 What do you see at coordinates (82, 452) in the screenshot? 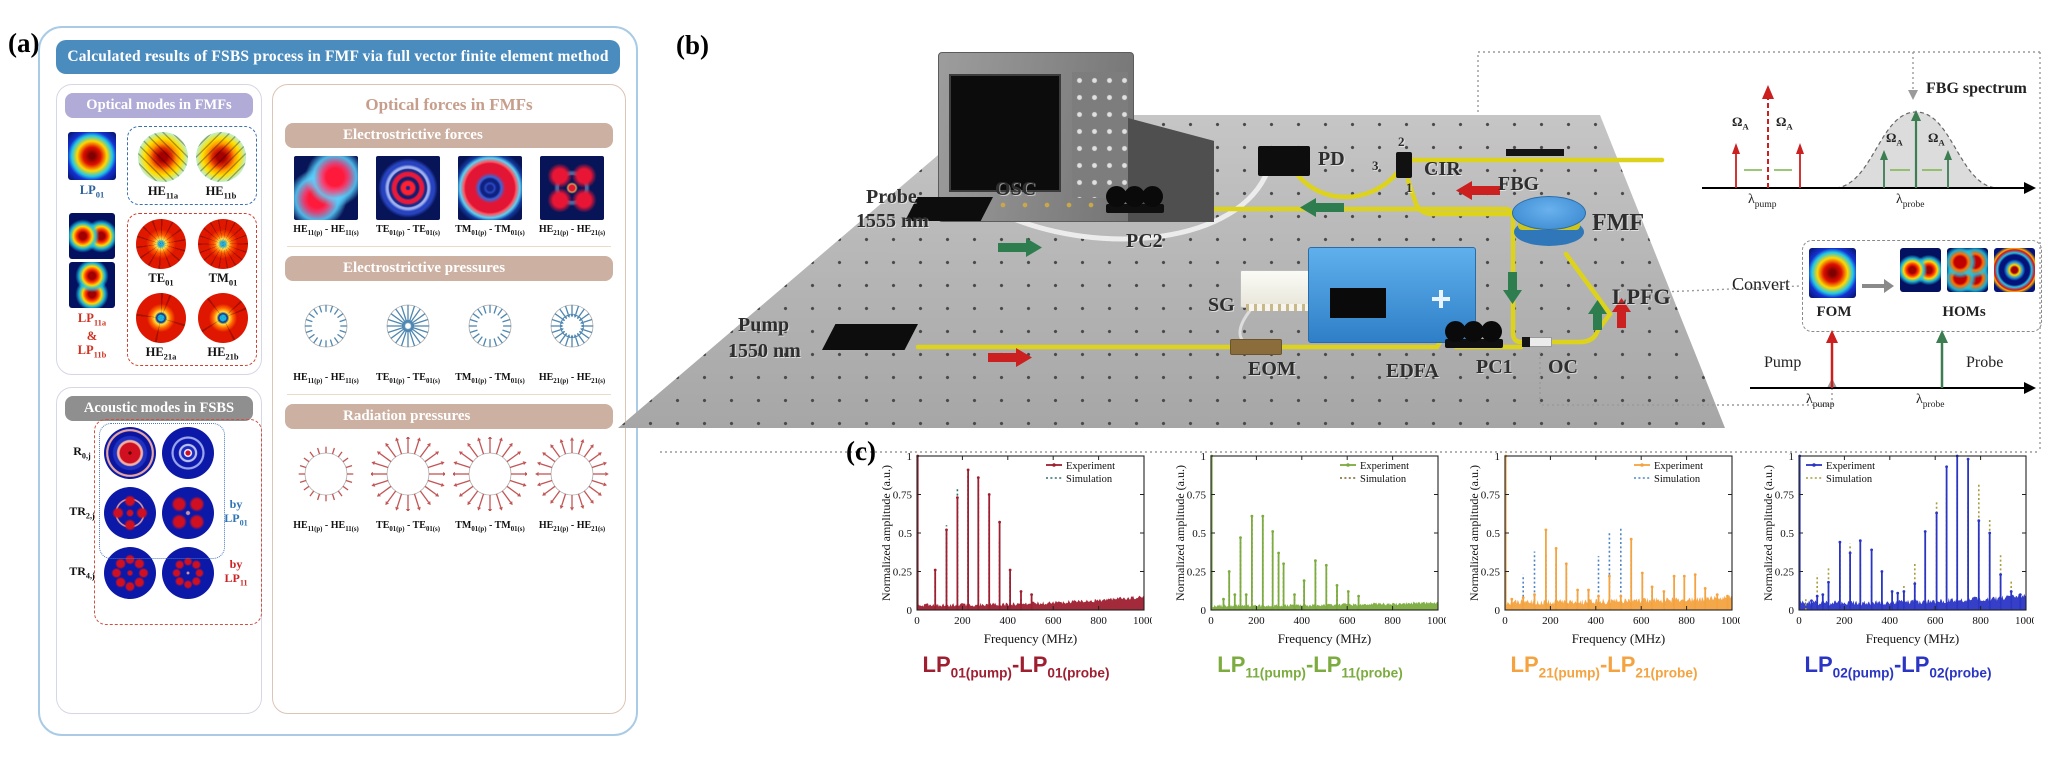
I see `acoustic-row-label: R0,j` at bounding box center [82, 452].